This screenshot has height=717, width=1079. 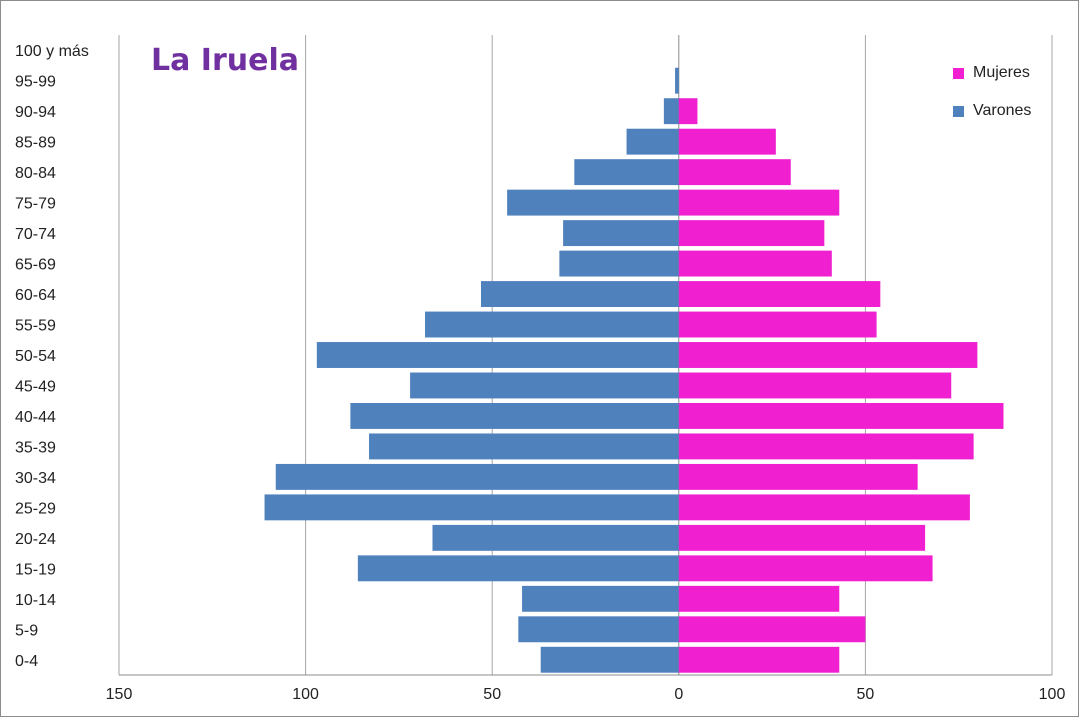 I want to click on legend-label-mujeres: Mujeres, so click(x=1001, y=72).